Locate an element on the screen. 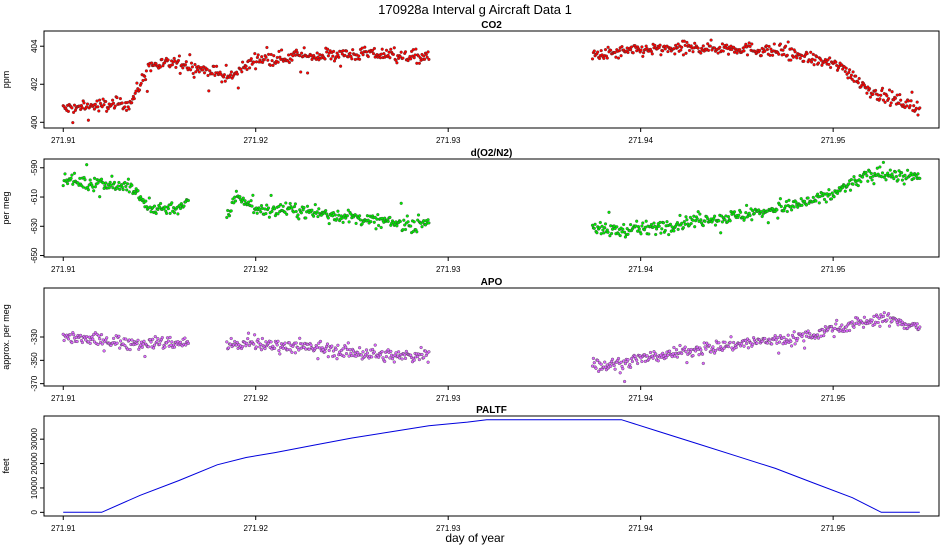 The width and height of the screenshot is (950, 550). y-axis-label: feet is located at coordinates (6, 466).